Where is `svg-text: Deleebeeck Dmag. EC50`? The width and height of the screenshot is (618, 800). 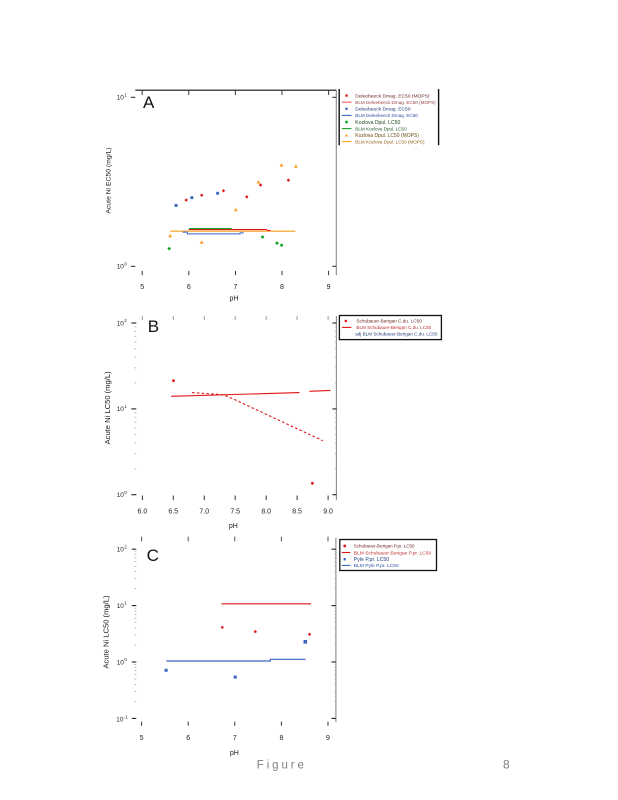
svg-text: Deleebeeck Dmag. EC50 is located at coordinates (382, 110).